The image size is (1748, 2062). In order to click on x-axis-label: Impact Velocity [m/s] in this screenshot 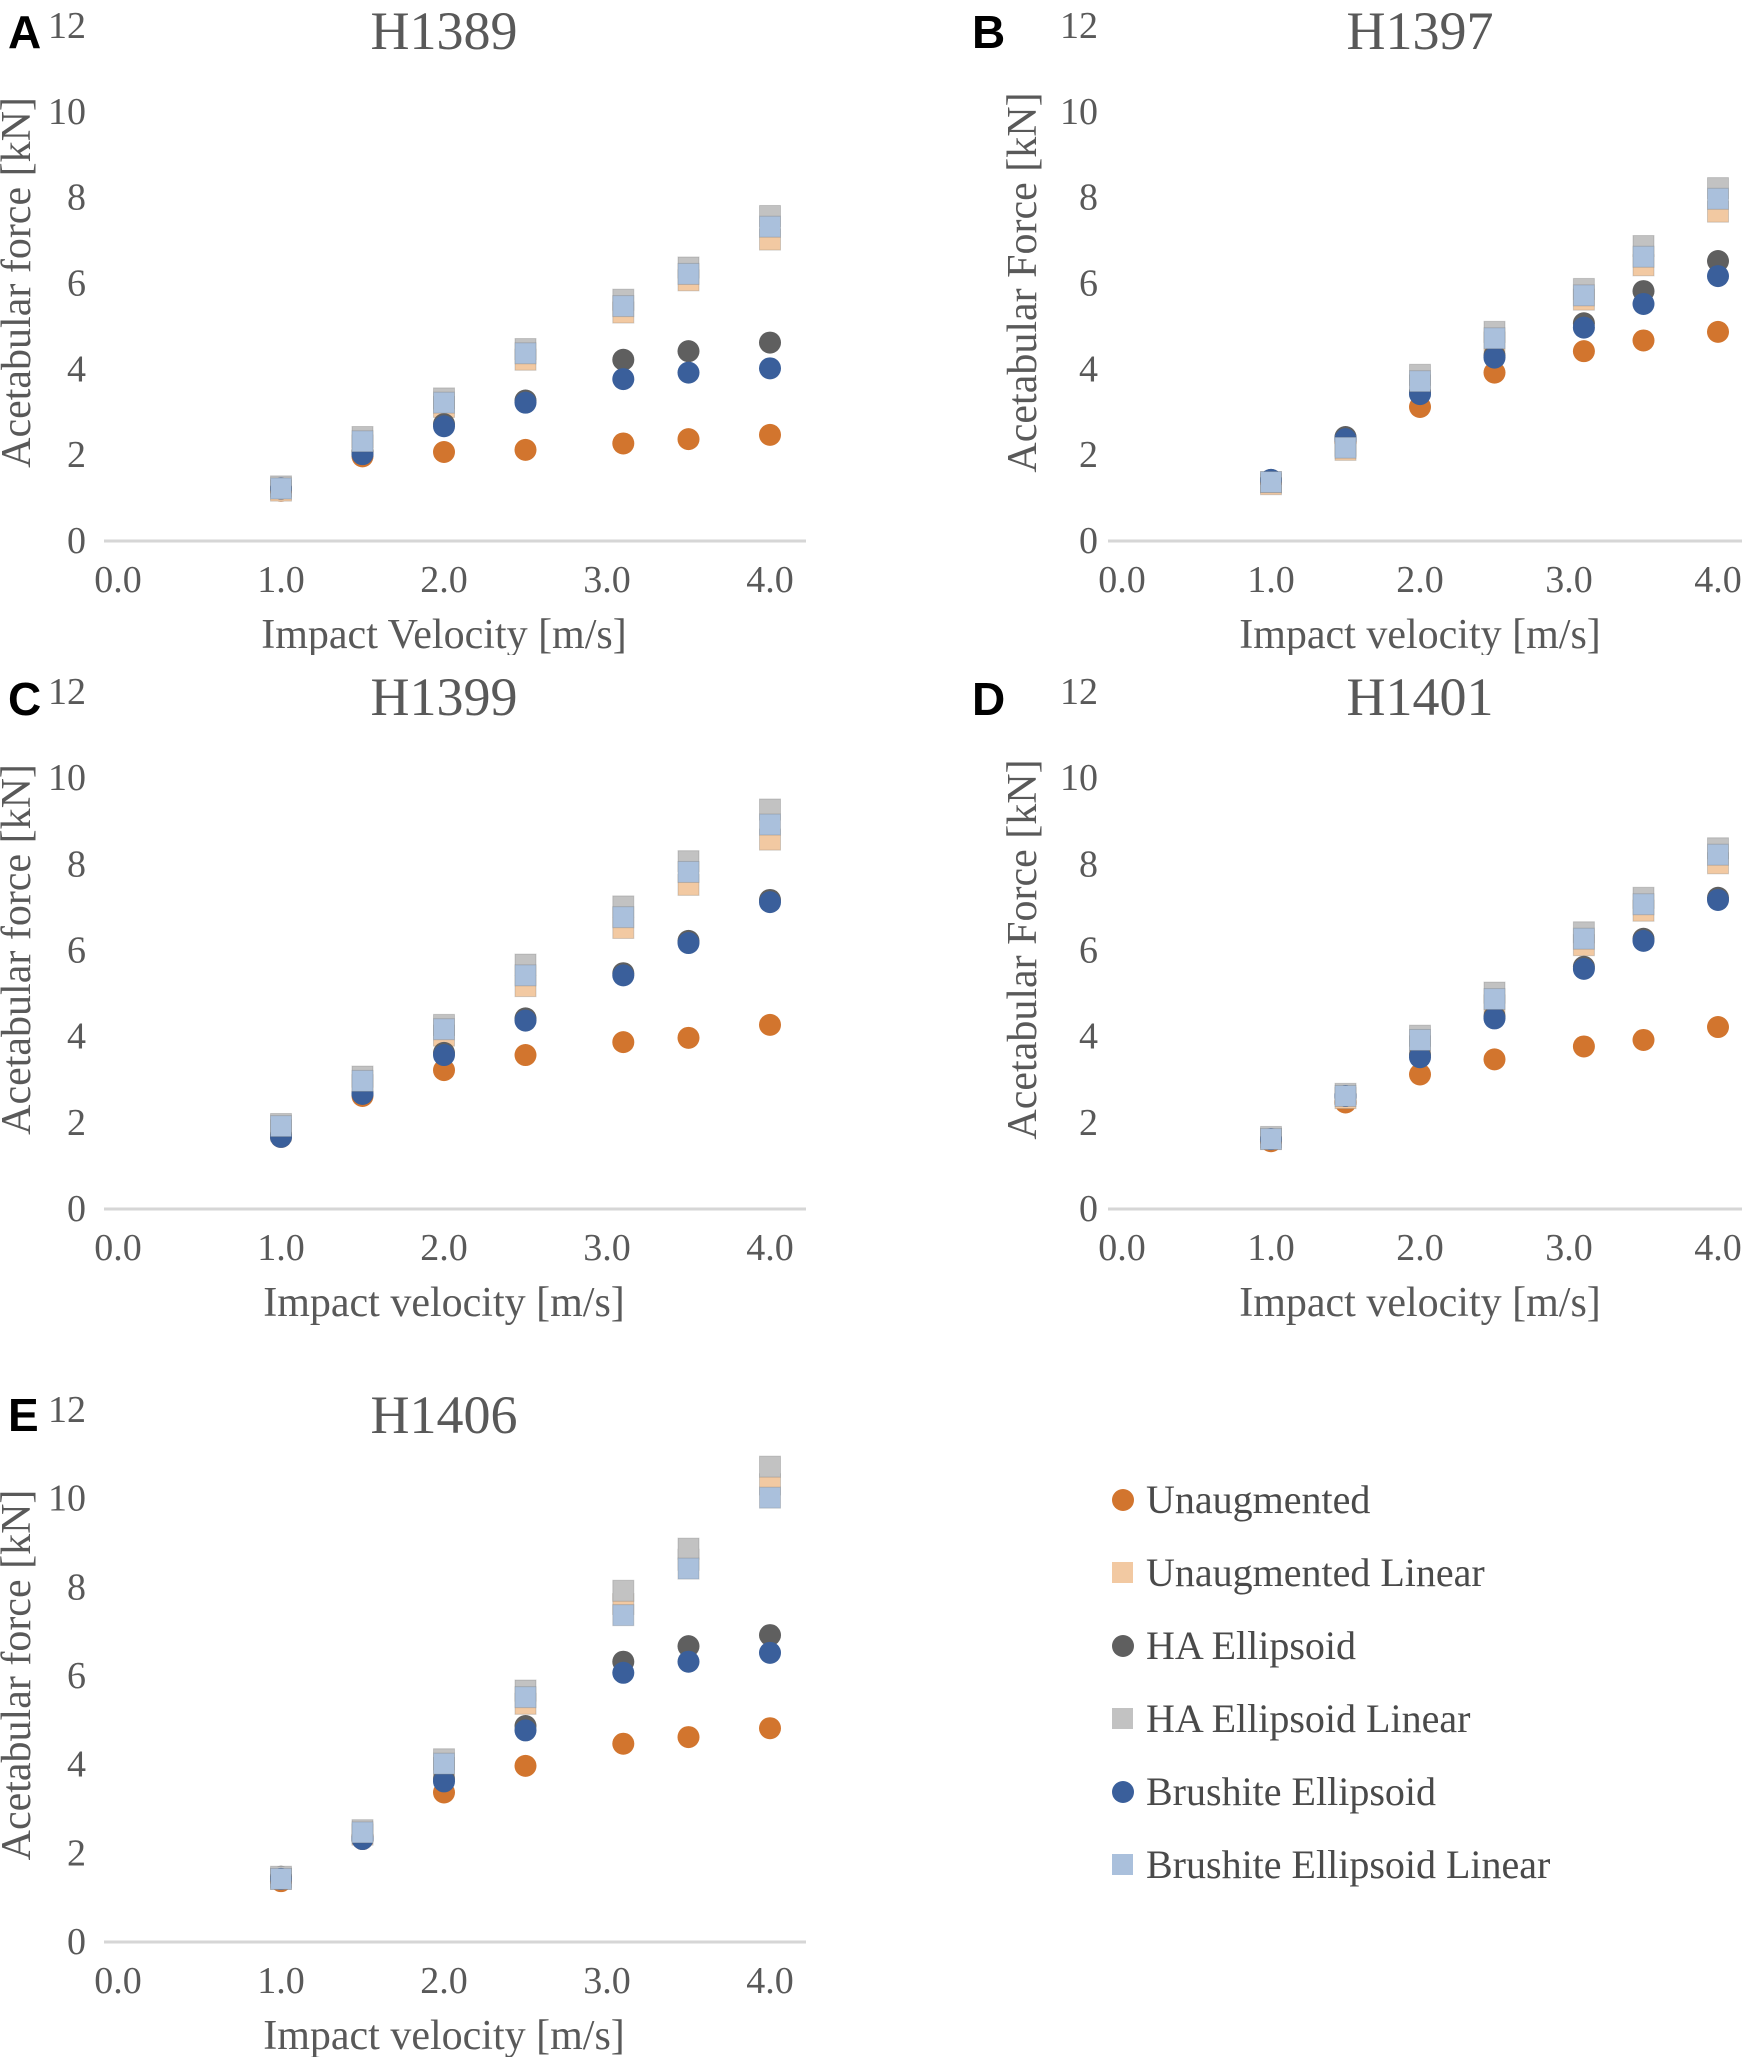, I will do `click(443, 633)`.